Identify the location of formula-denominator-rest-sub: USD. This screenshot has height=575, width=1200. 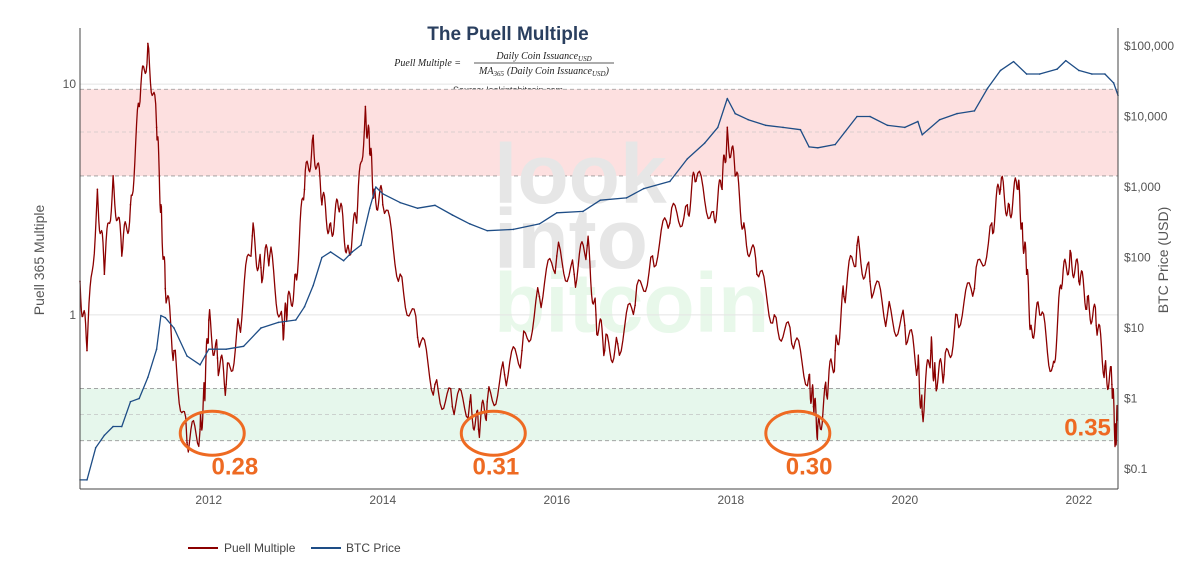
(599, 74).